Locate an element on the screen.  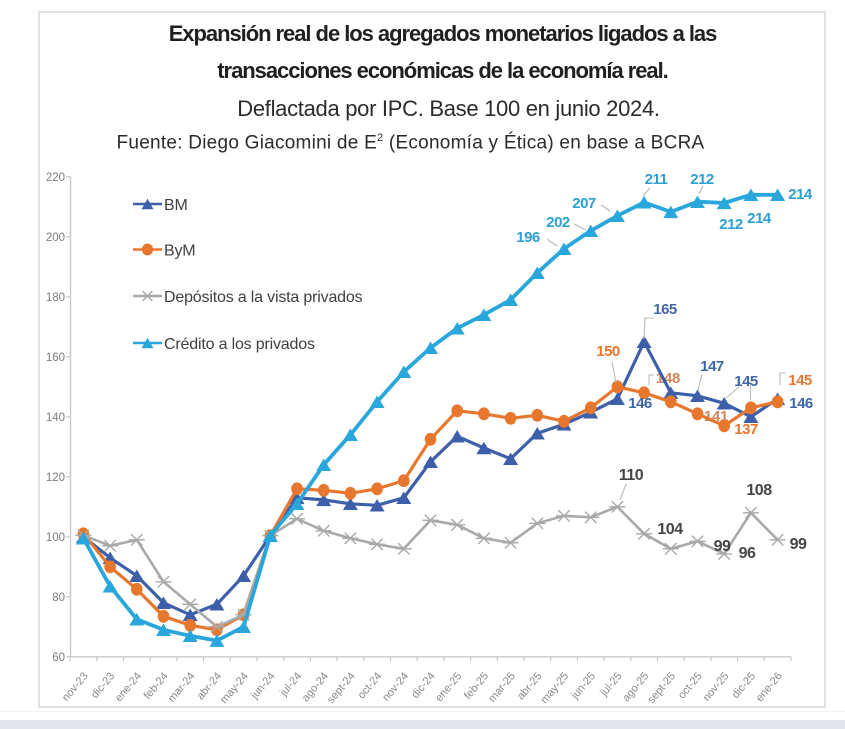
svg-text: 220 is located at coordinates (55, 178).